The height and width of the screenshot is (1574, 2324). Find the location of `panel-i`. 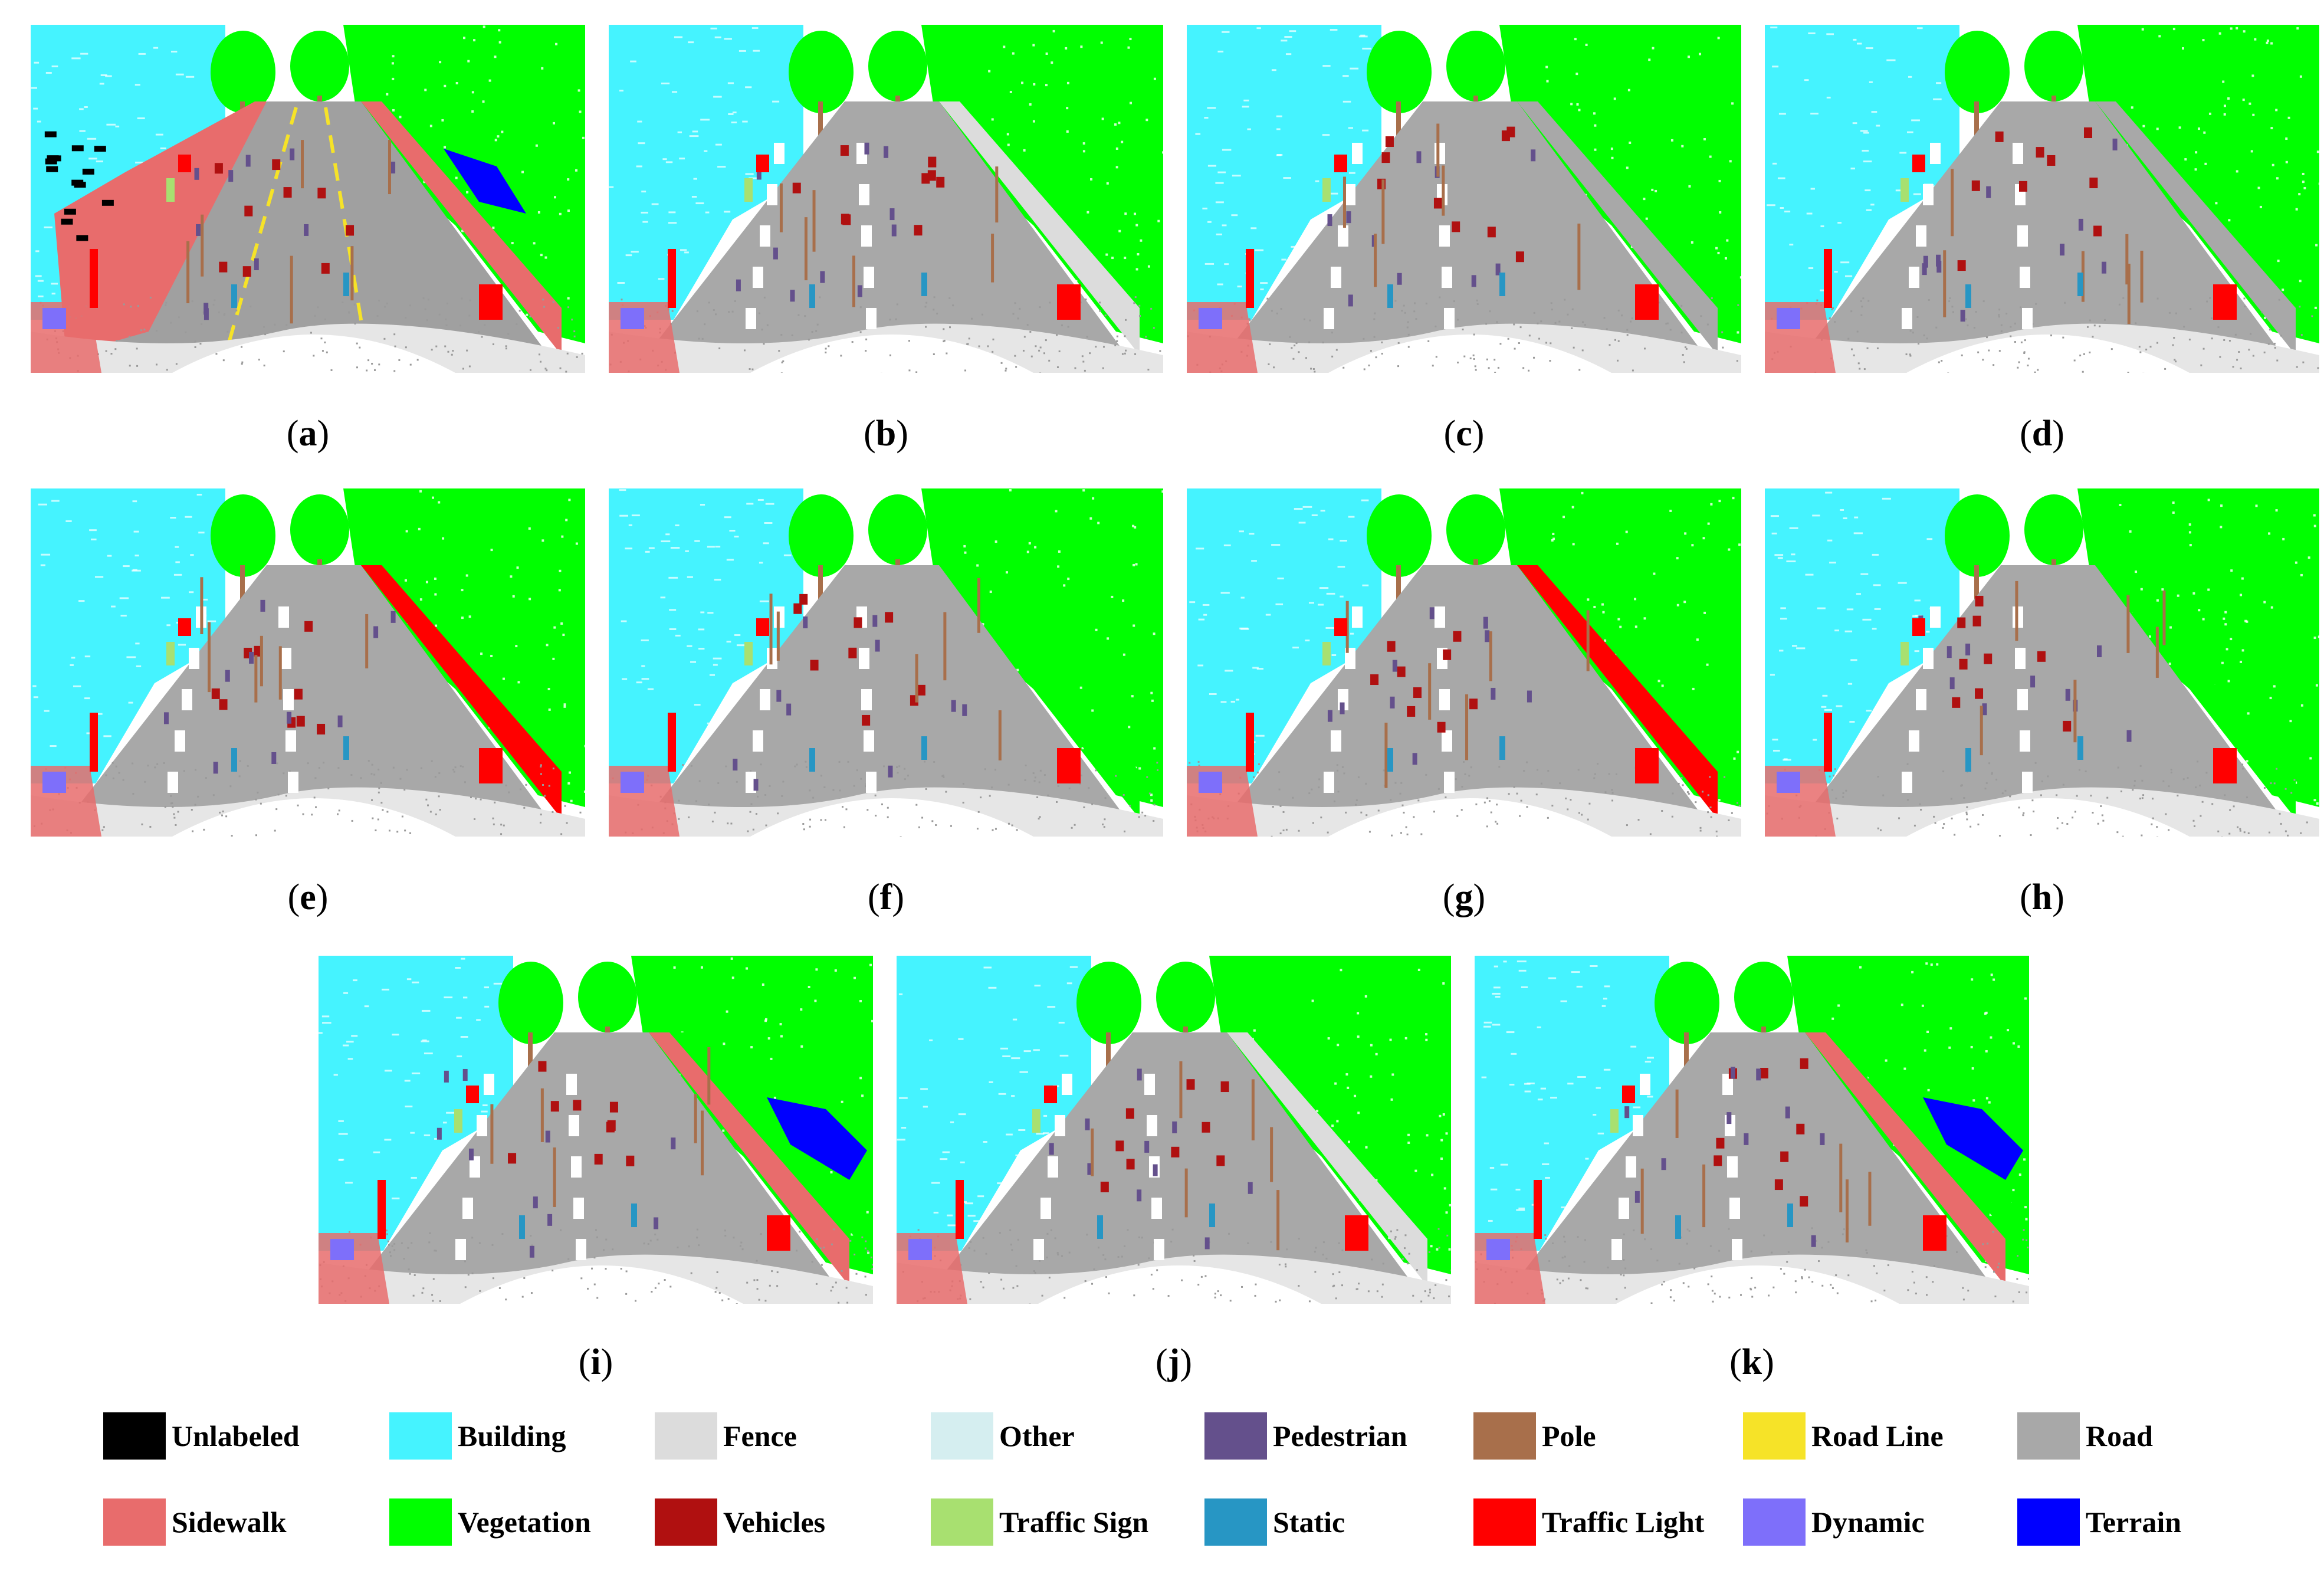

panel-i is located at coordinates (596, 1130).